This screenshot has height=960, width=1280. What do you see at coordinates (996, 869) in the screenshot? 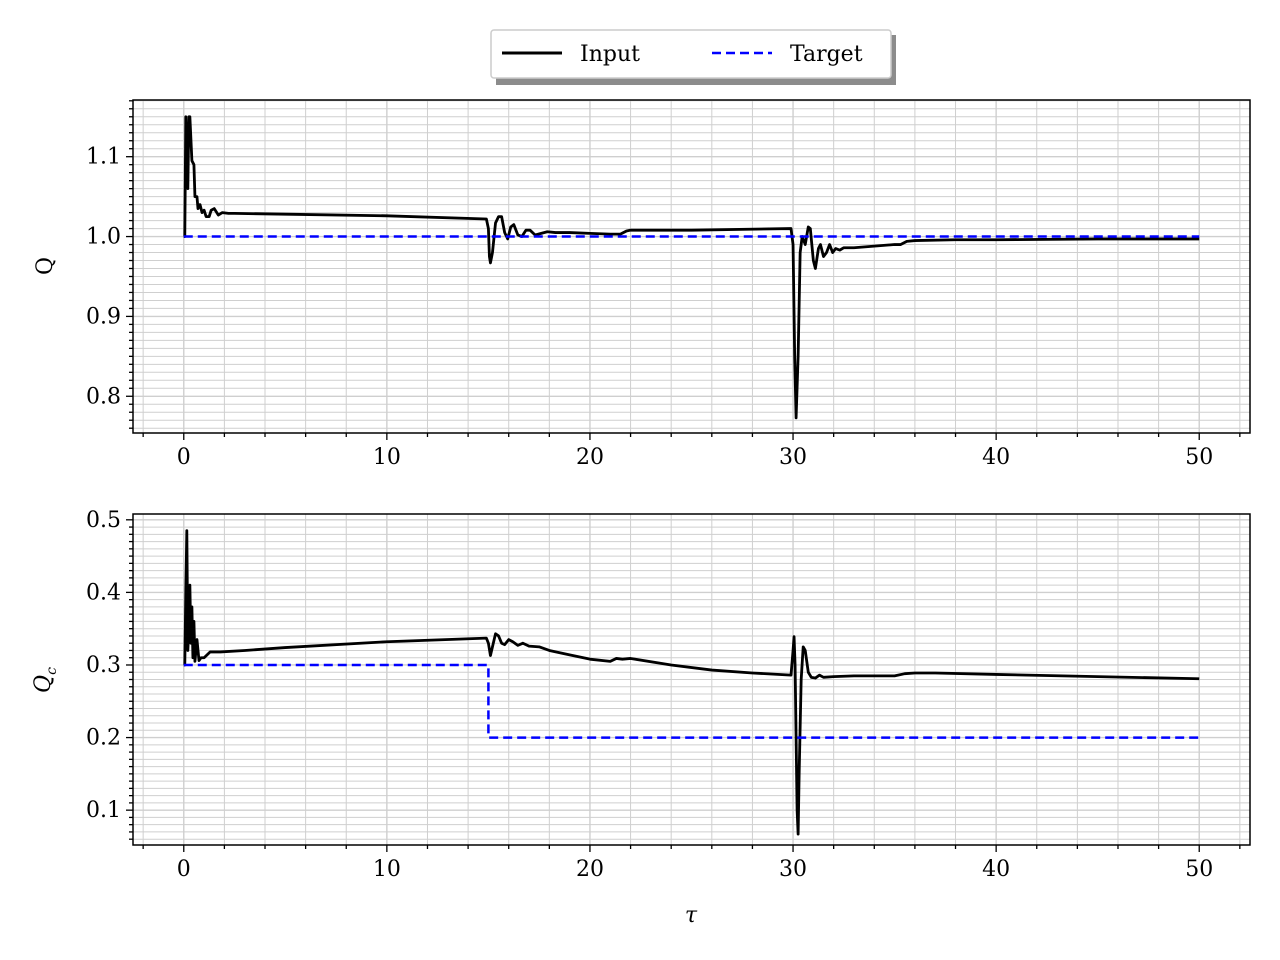
I see `qc-x-tick-label: 40` at bounding box center [996, 869].